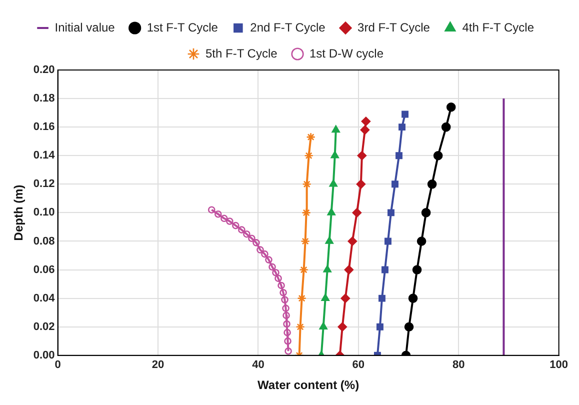 The image size is (579, 405). What do you see at coordinates (44, 127) in the screenshot?
I see `y-tick-label: 0.16` at bounding box center [44, 127].